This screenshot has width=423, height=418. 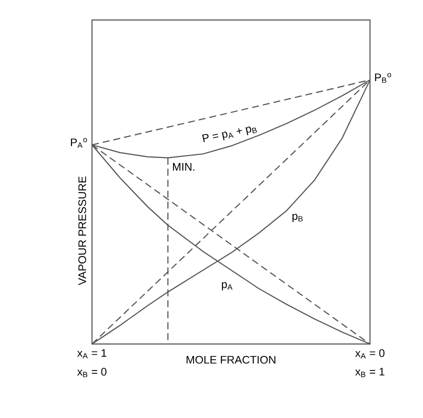 I want to click on text: x$_{A}$ = 0, so click(x=369, y=354).